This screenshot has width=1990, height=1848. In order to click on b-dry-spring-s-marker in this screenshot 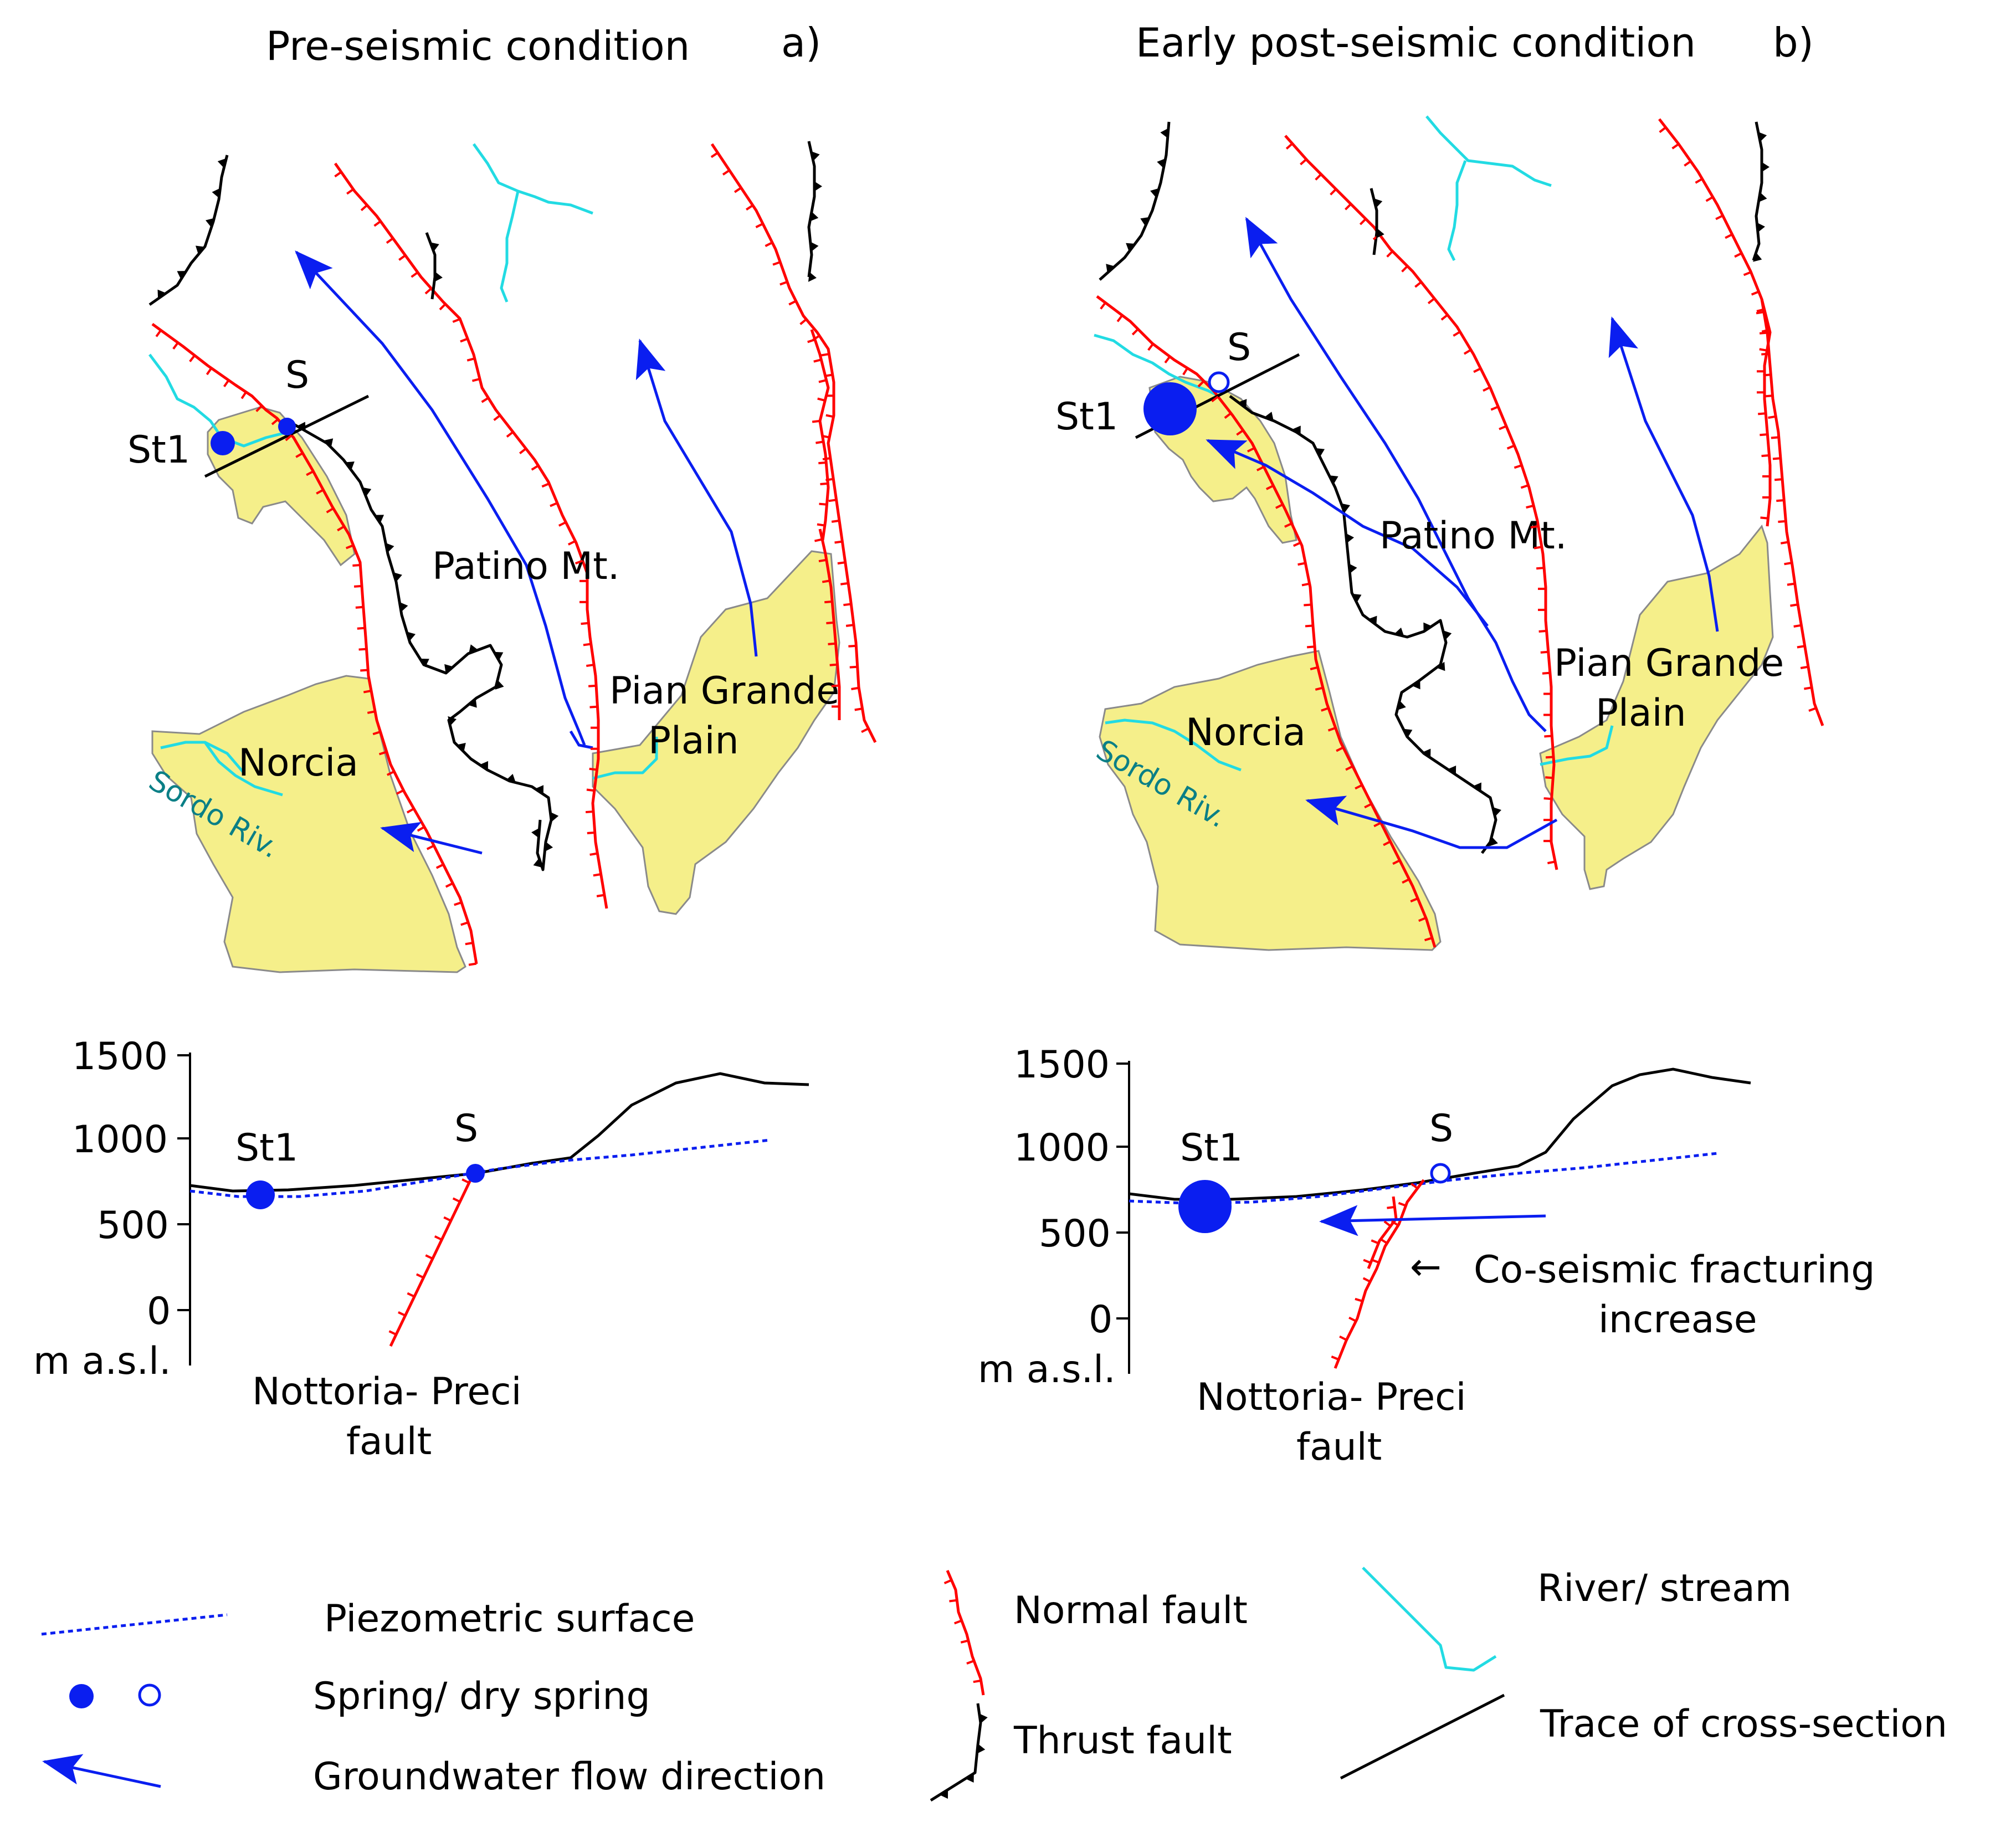, I will do `click(1219, 382)`.